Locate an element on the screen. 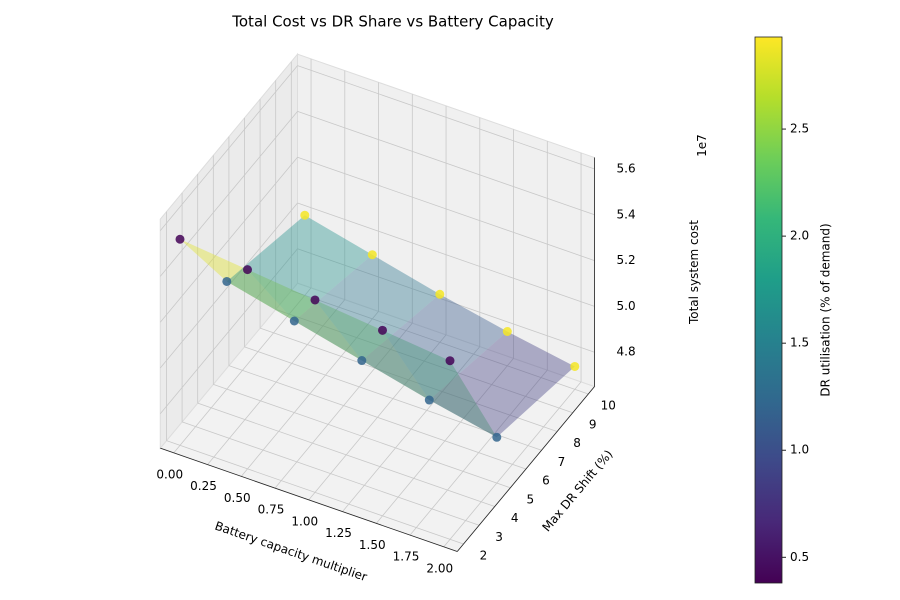 This screenshot has height=600, width=900. z-tick-label: 5.4 is located at coordinates (626, 214).